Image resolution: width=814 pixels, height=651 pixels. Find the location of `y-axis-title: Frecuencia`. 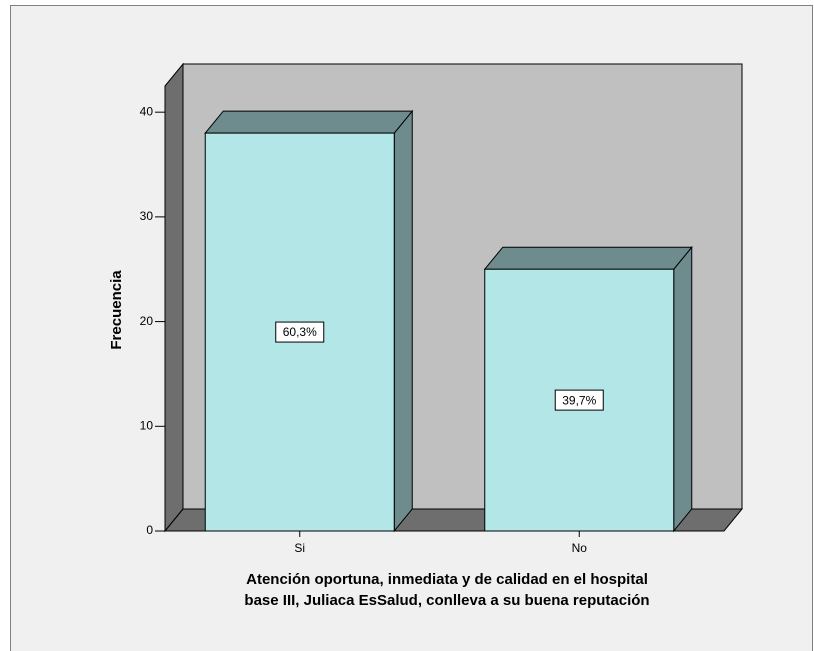

y-axis-title: Frecuencia is located at coordinates (116, 310).